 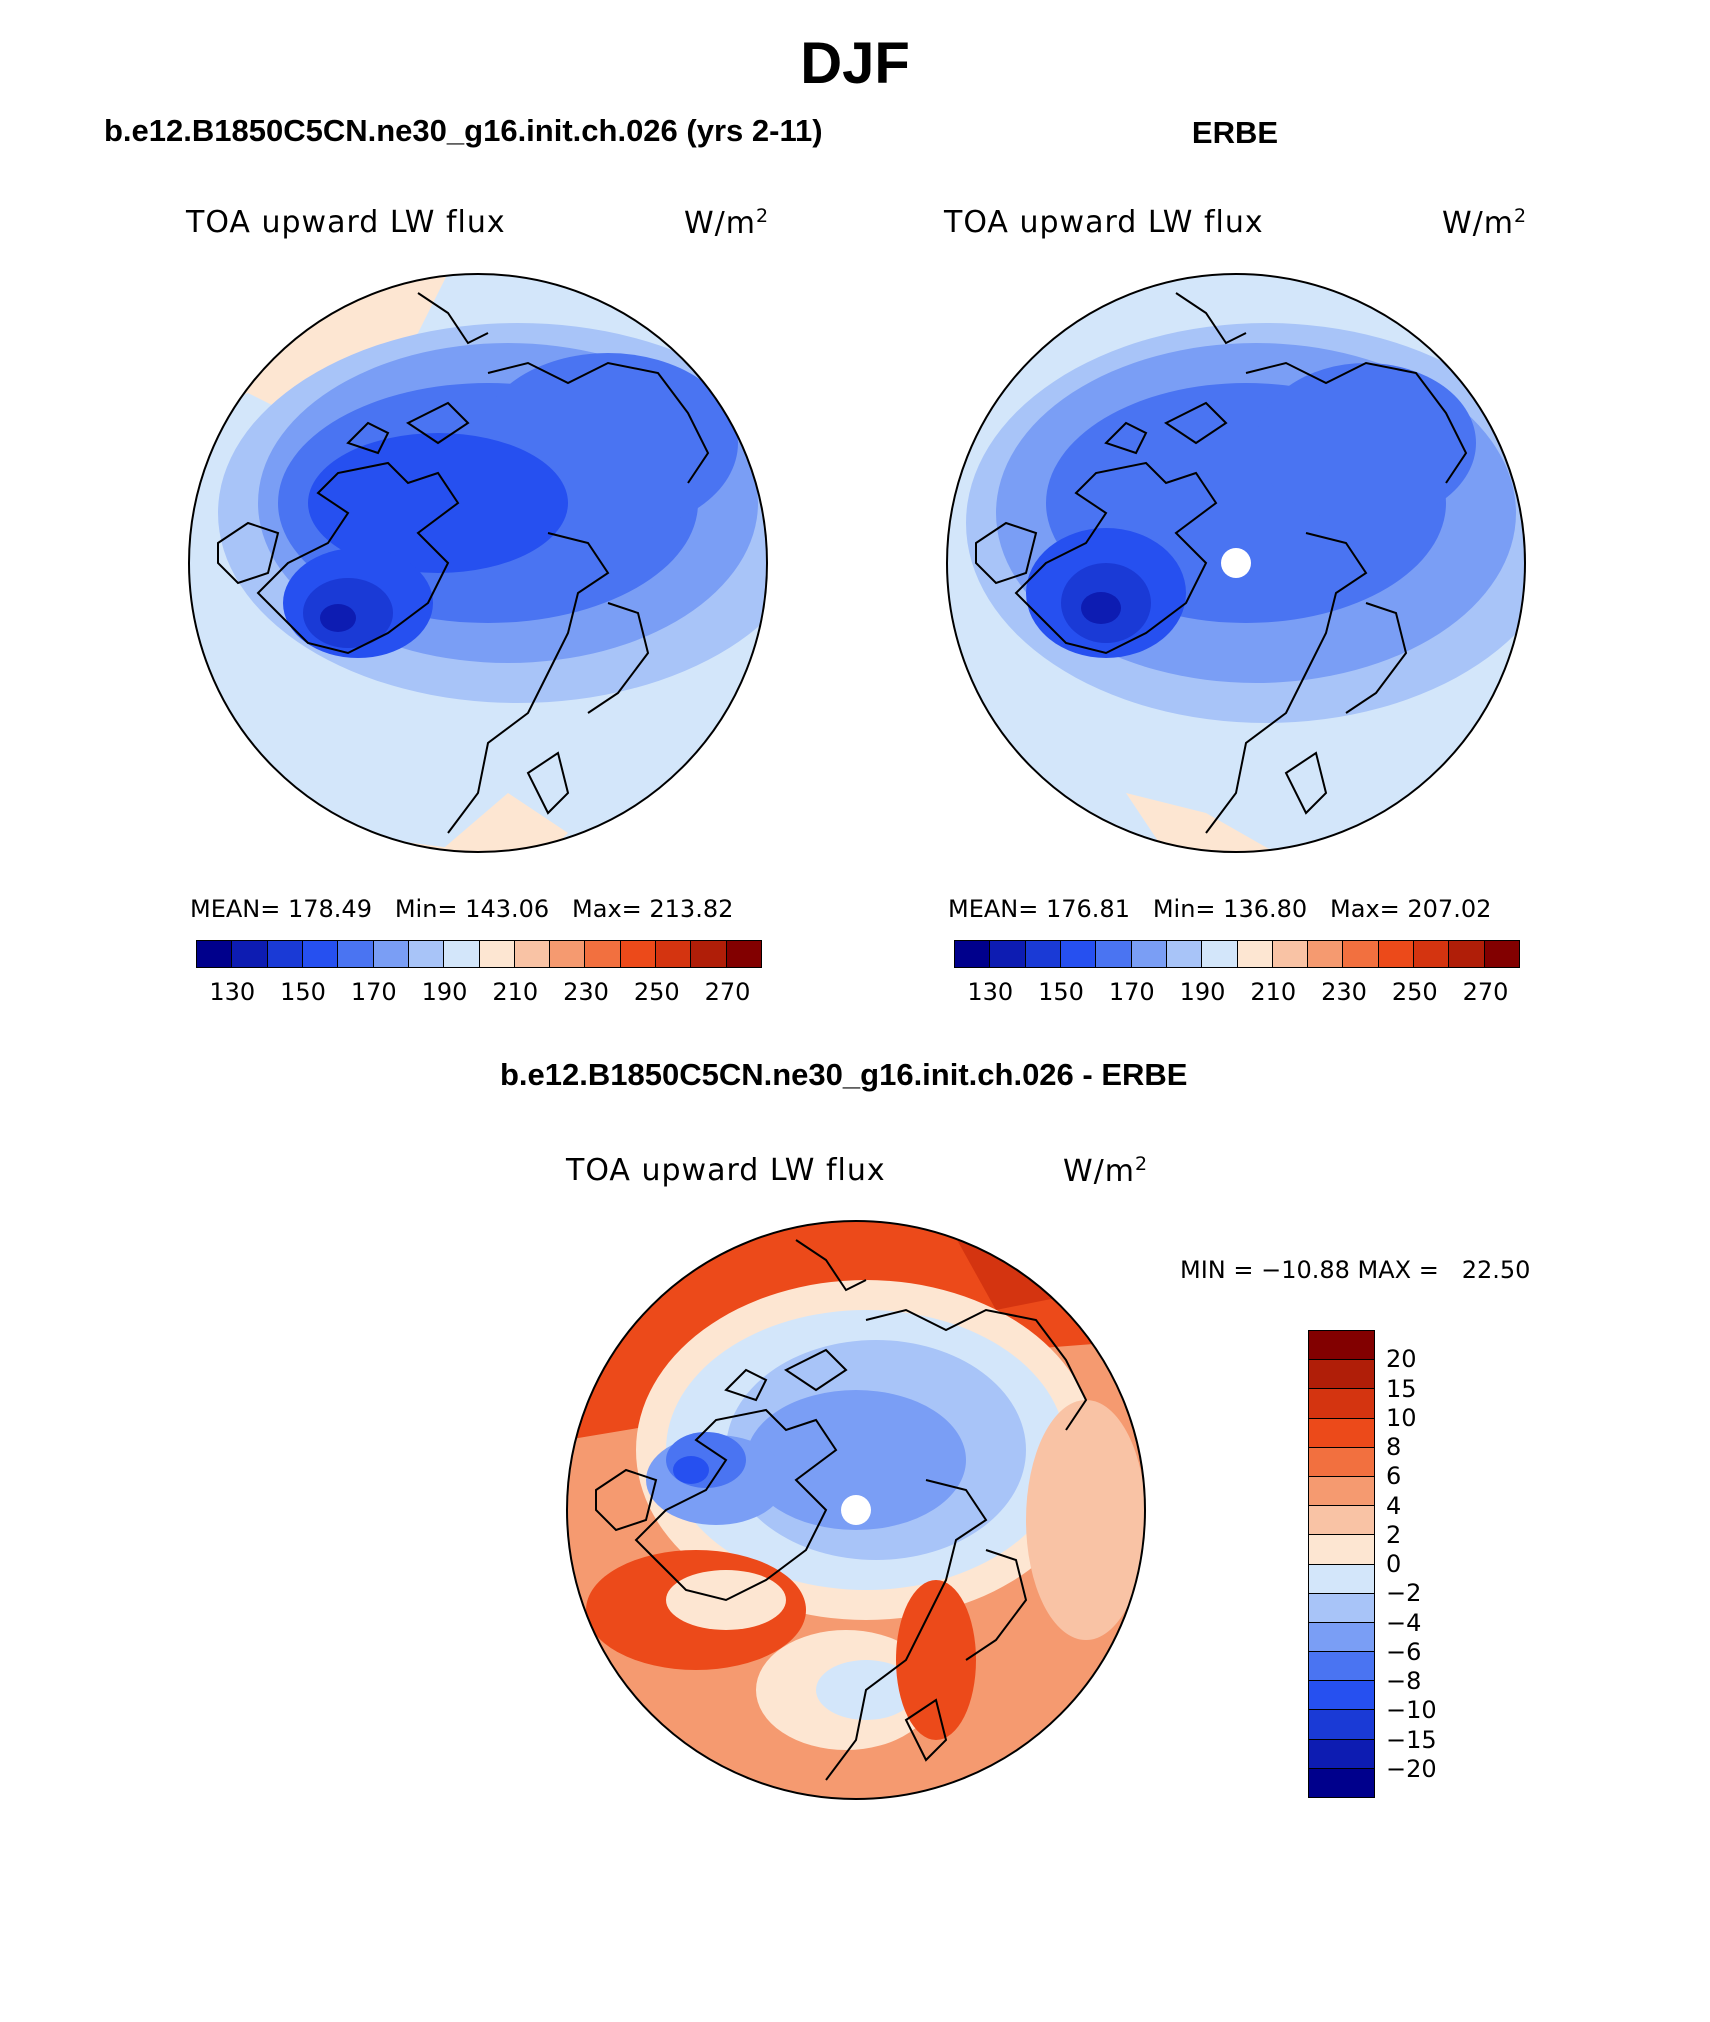 I want to click on figure-title: DJF, so click(x=855, y=63).